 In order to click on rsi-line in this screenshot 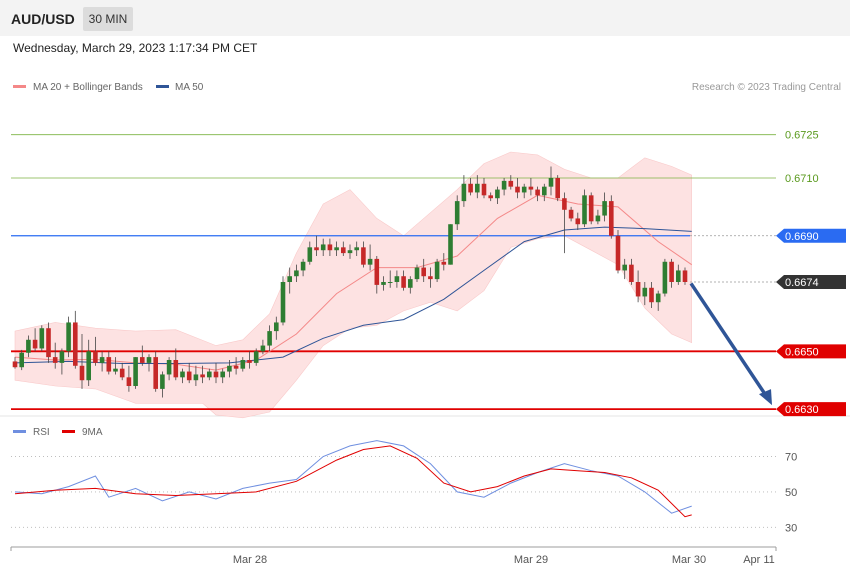, I will do `click(353, 477)`.